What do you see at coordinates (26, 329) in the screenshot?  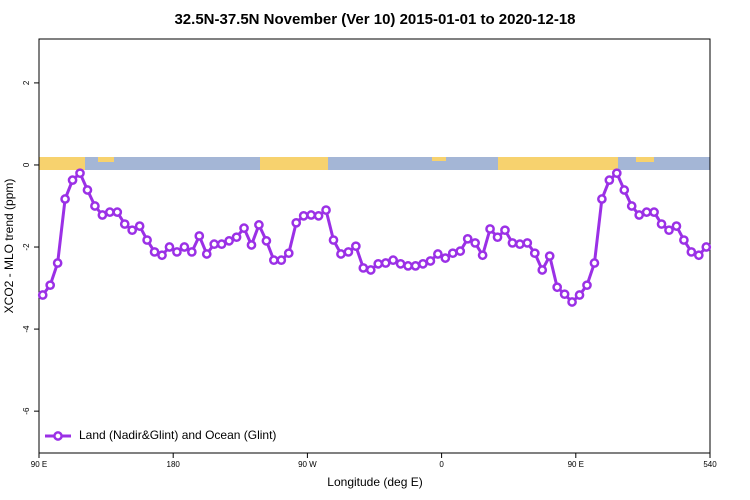 I see `y-tick-label: -4` at bounding box center [26, 329].